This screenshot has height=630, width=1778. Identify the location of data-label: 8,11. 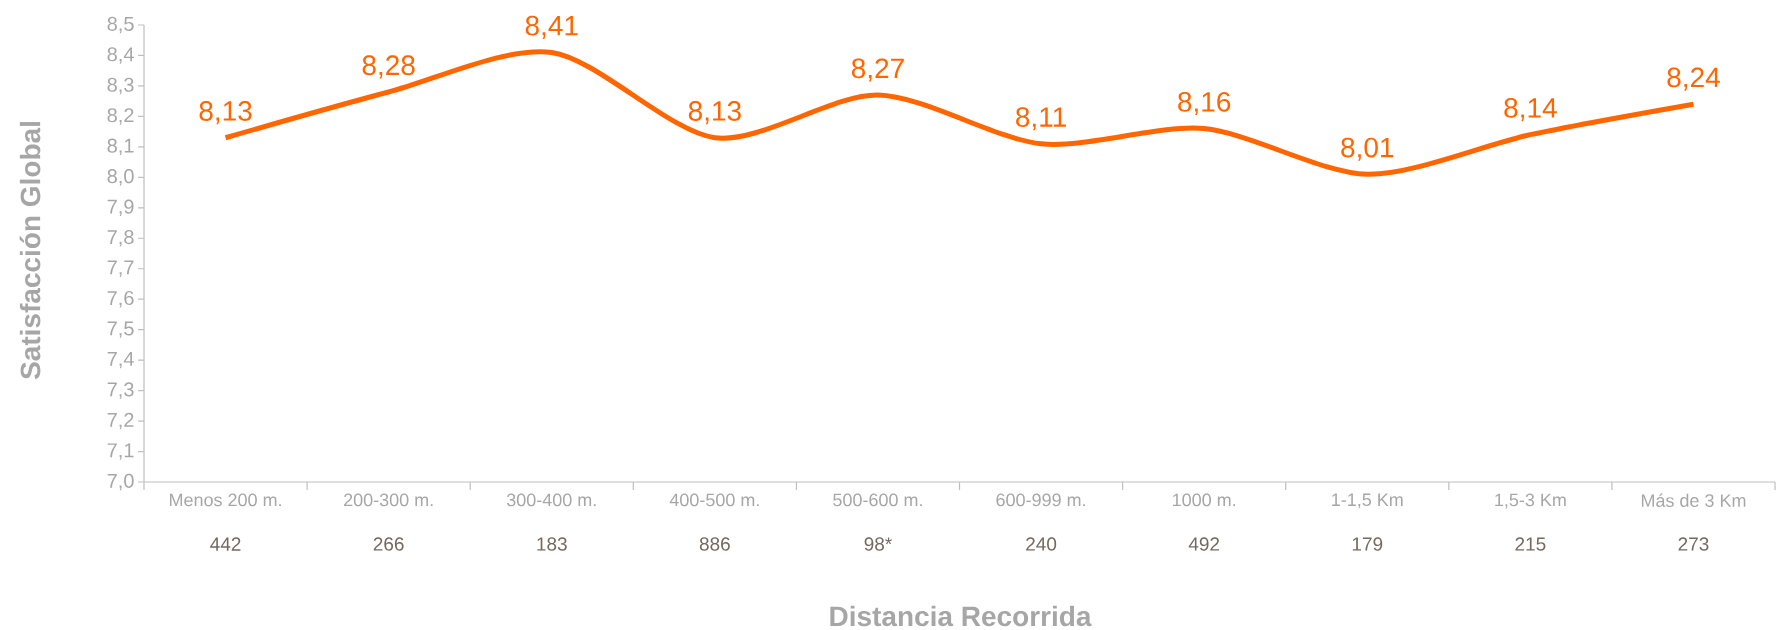
(1041, 119).